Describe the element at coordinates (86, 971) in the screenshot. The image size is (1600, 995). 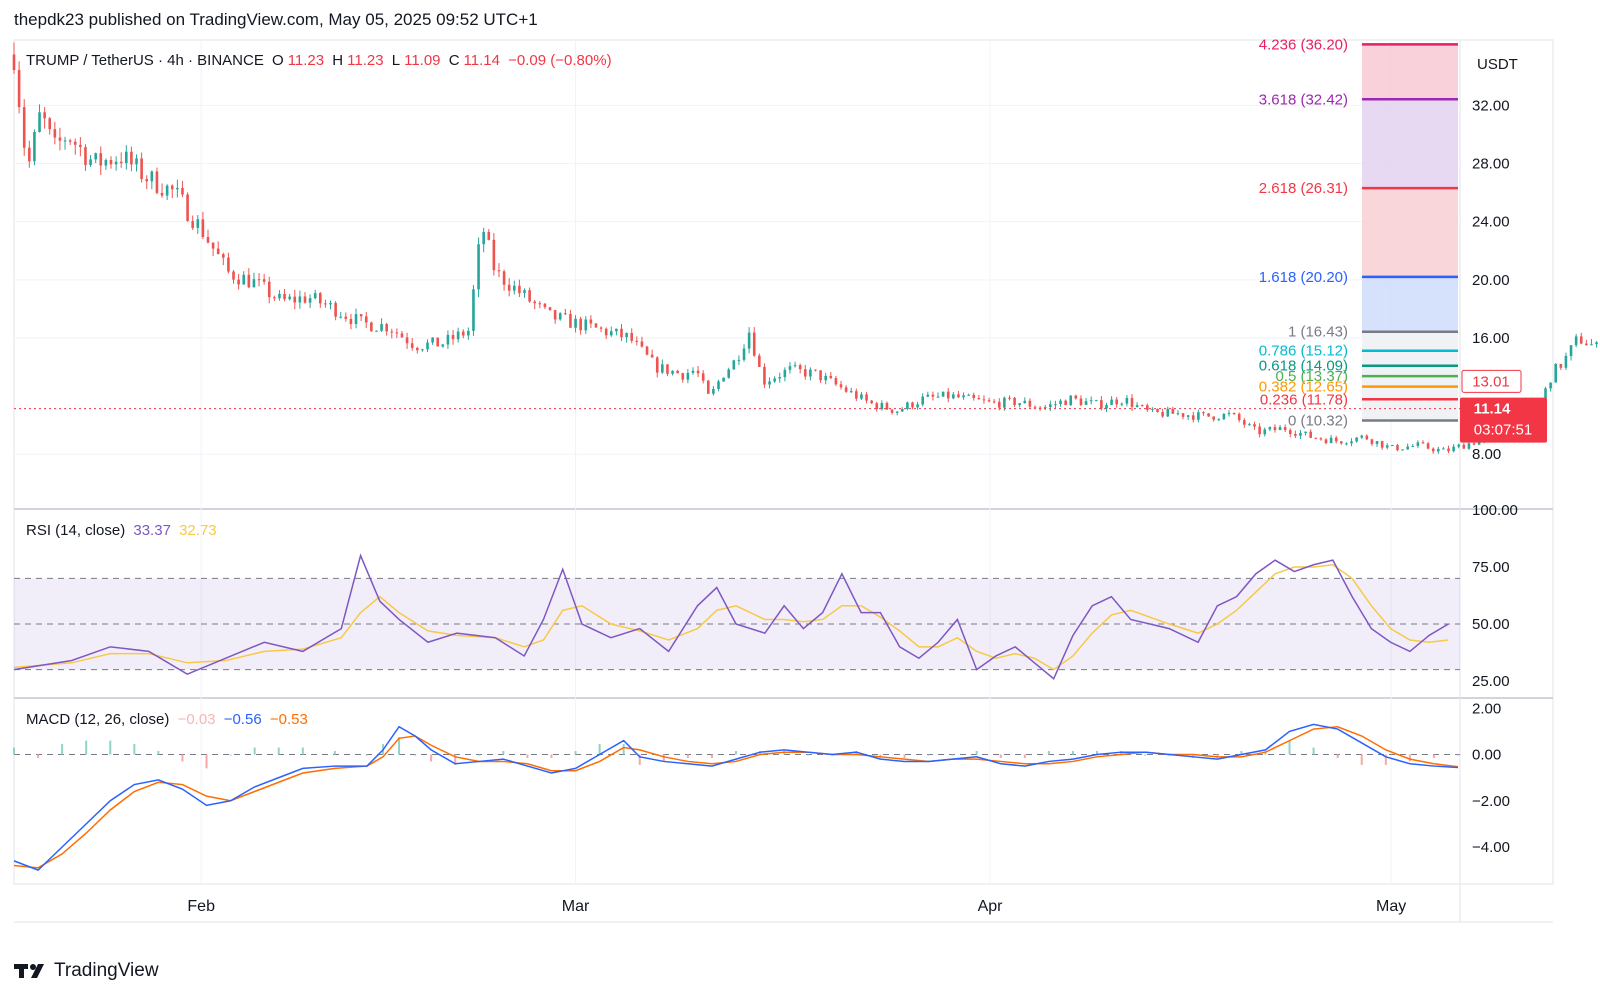
I see `tradingview-footer: TradingView` at that location.